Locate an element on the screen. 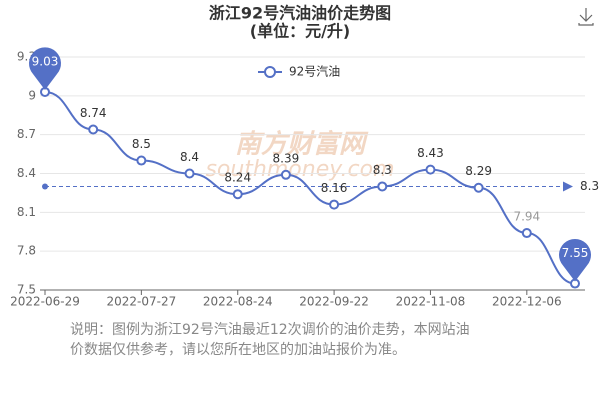 This screenshot has width=600, height=400. chart-title: 浙江92号汽油油价走势图 is located at coordinates (300, 13).